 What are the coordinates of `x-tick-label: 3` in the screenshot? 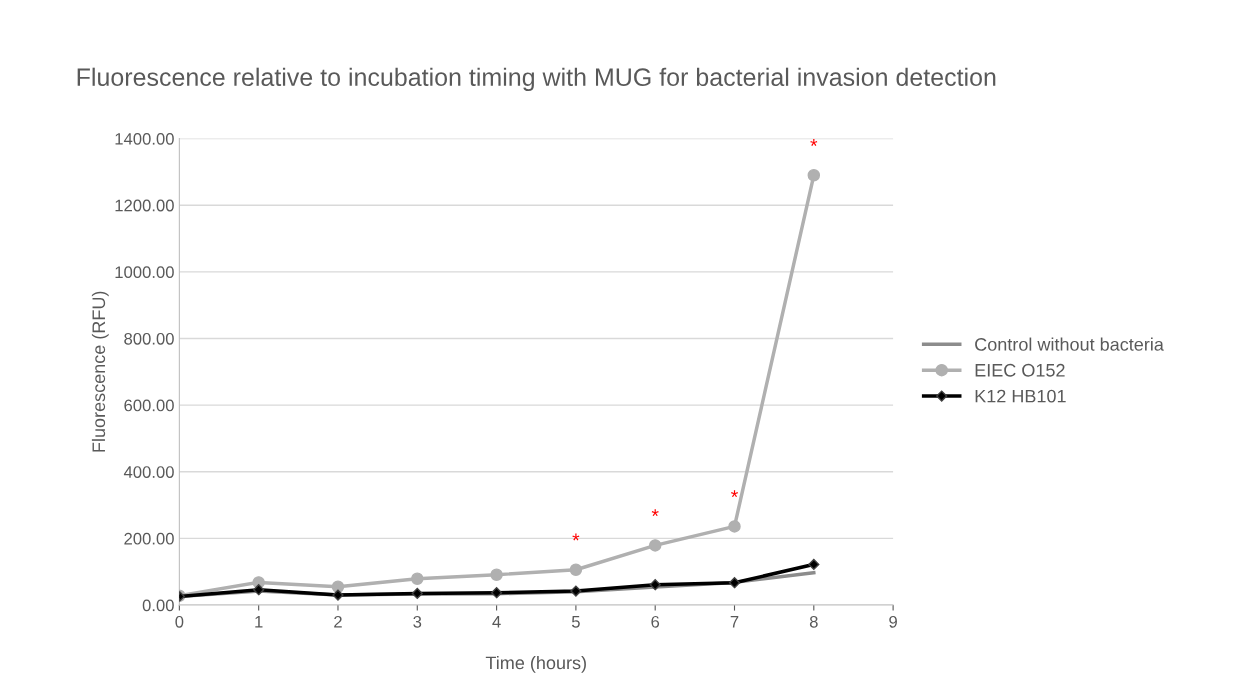 It's located at (417, 621).